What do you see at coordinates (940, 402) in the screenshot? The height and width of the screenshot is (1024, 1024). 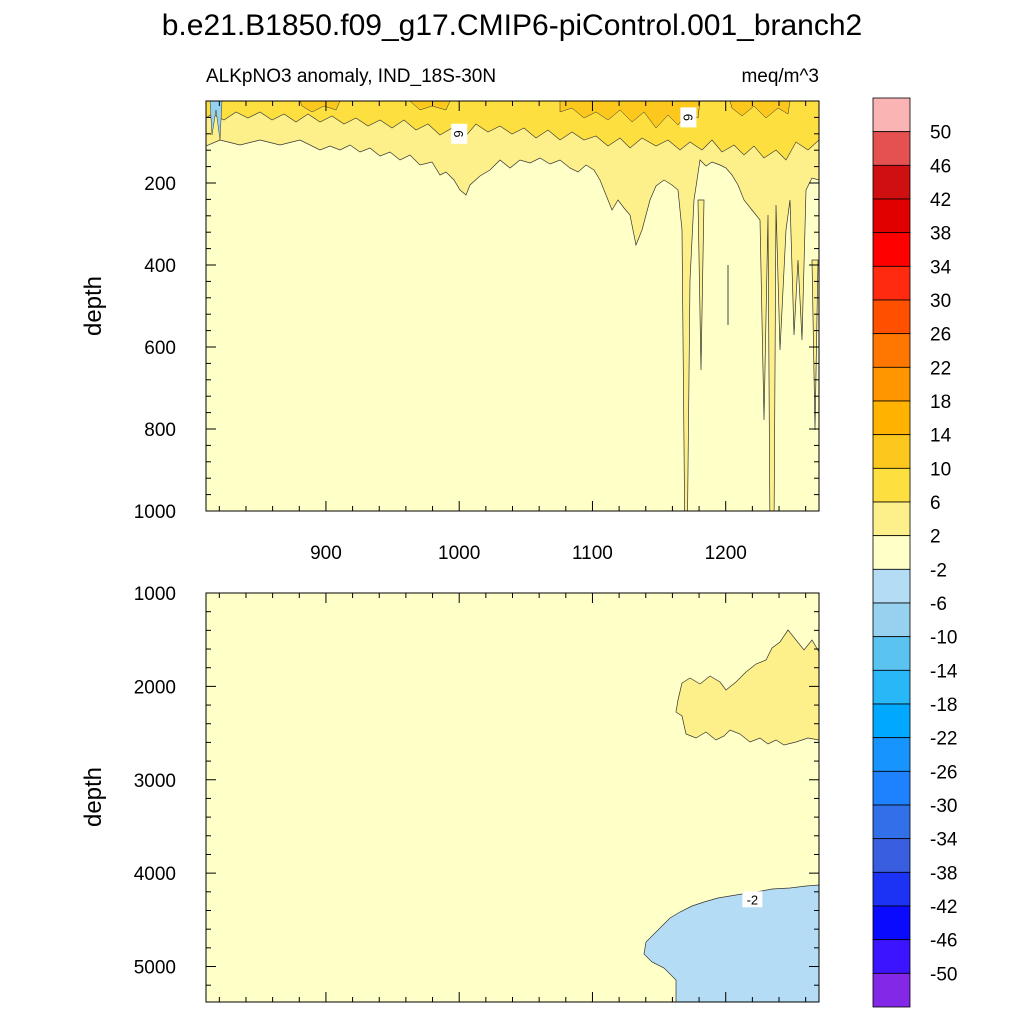 I see `colorbar-label: 18` at bounding box center [940, 402].